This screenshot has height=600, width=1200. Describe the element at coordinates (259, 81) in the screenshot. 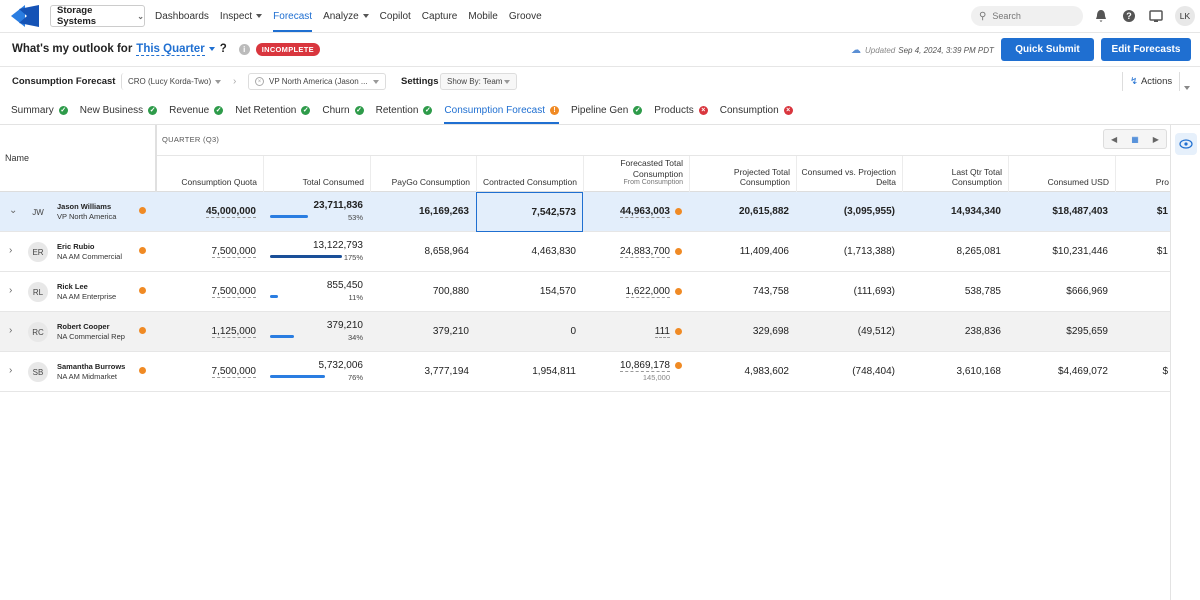

I see `clear-icon: ×` at that location.